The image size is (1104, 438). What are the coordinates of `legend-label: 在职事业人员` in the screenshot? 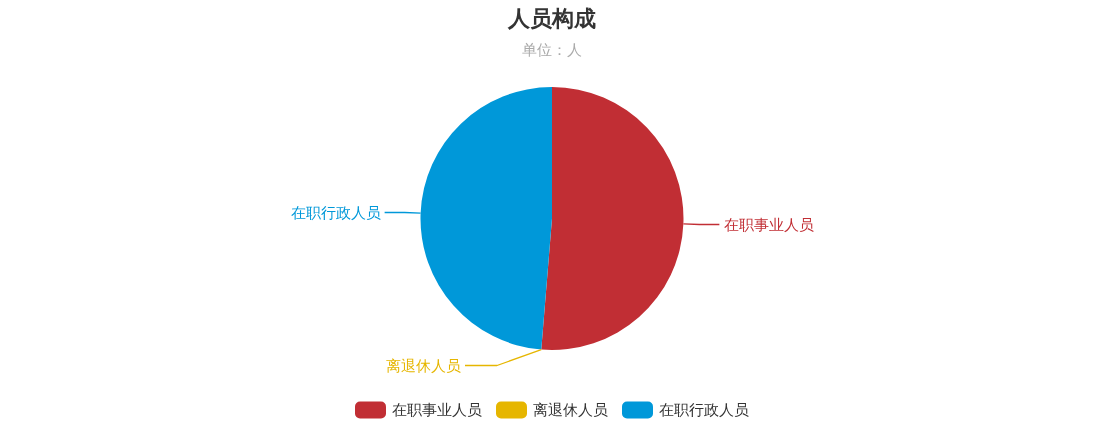 It's located at (437, 410).